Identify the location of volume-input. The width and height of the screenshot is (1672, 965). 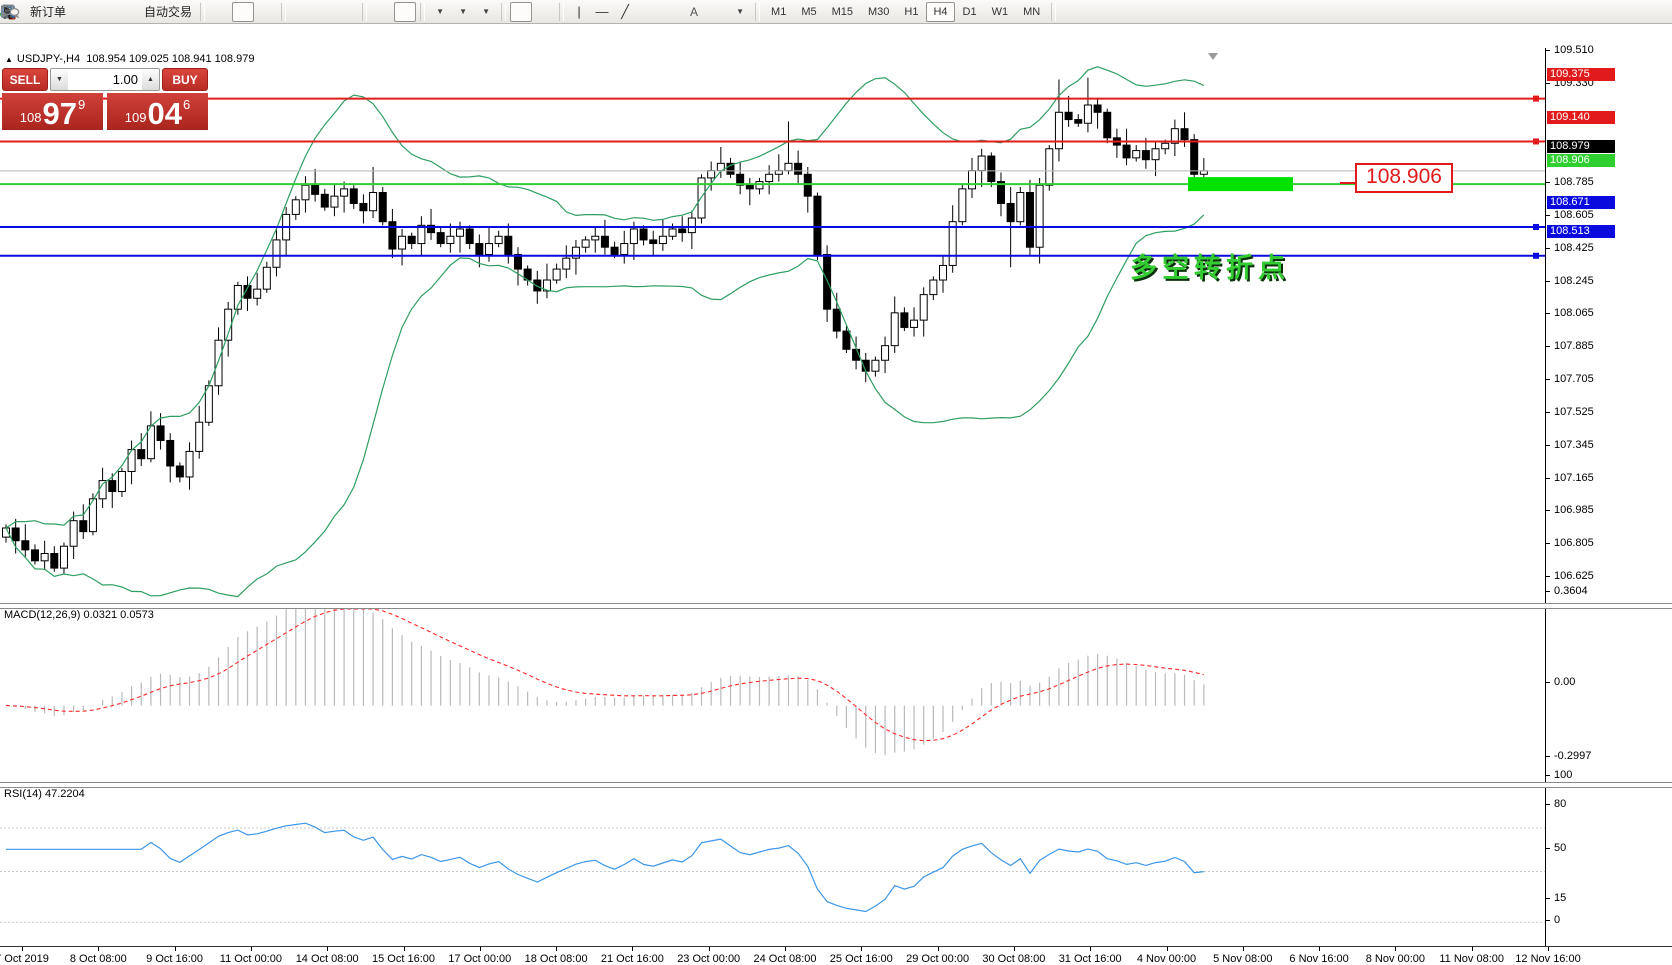
(105, 79).